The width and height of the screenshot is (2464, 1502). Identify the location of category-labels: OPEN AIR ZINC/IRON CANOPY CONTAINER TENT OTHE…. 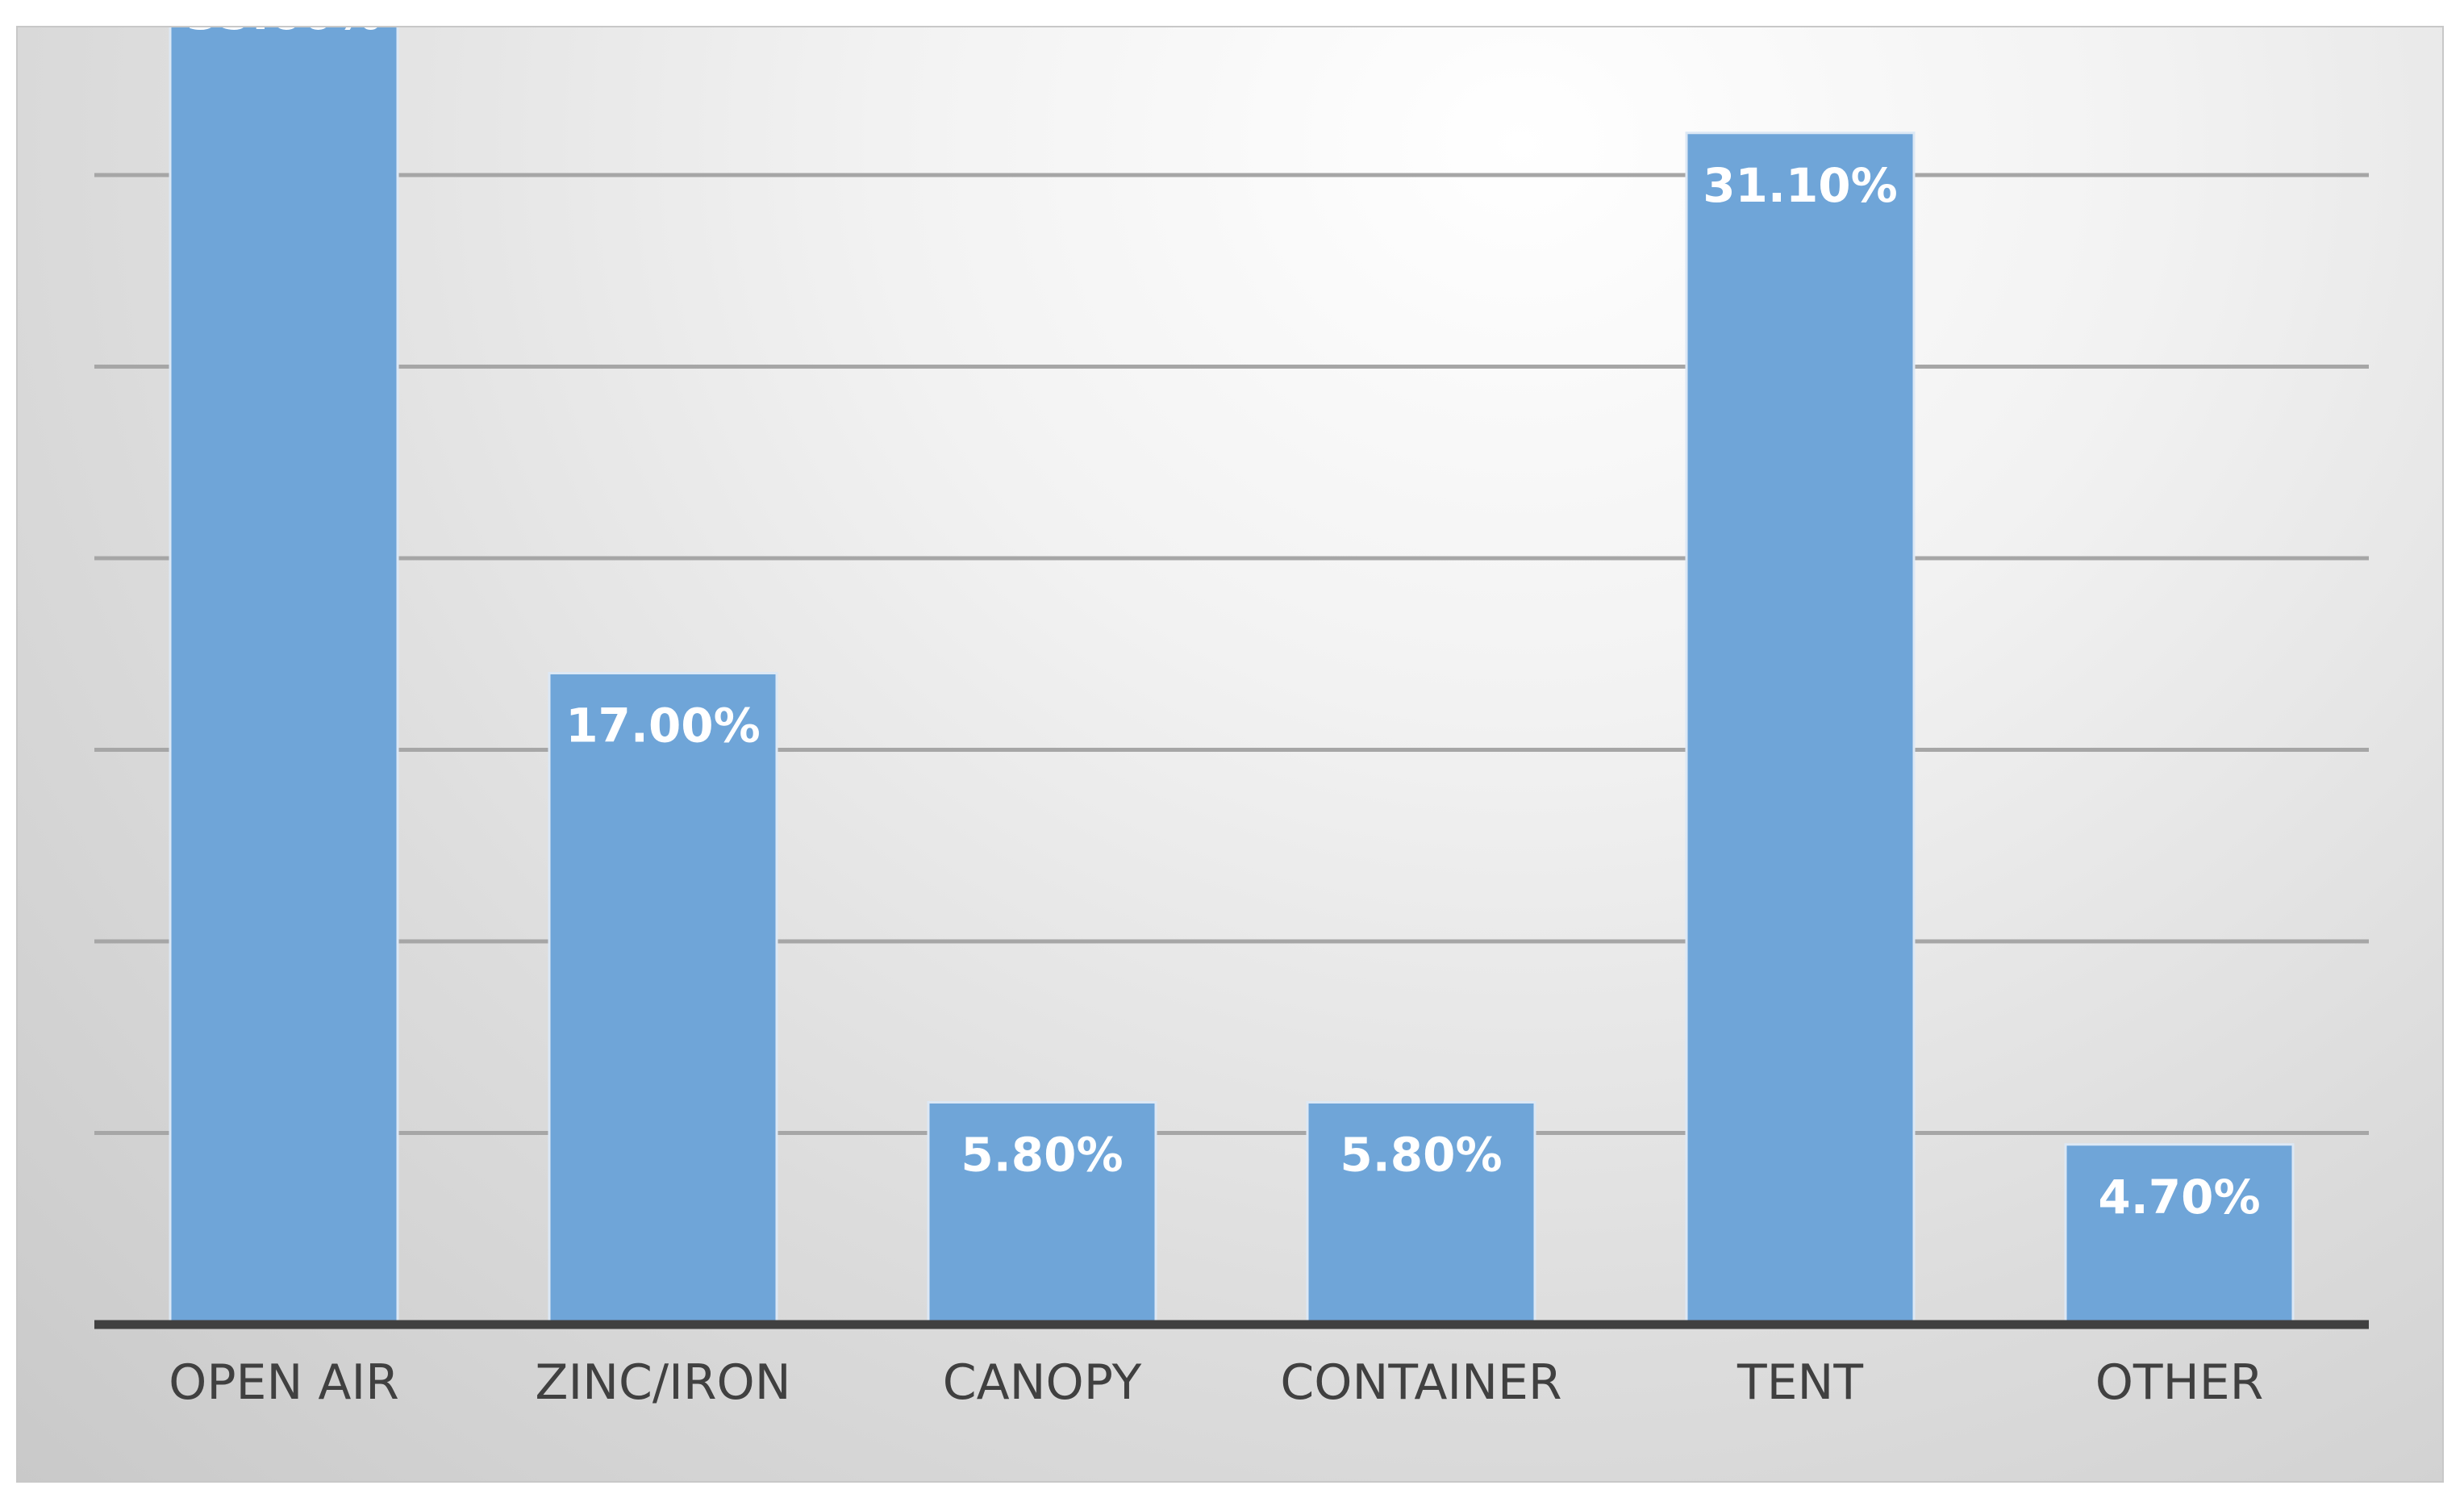
(1216, 1382).